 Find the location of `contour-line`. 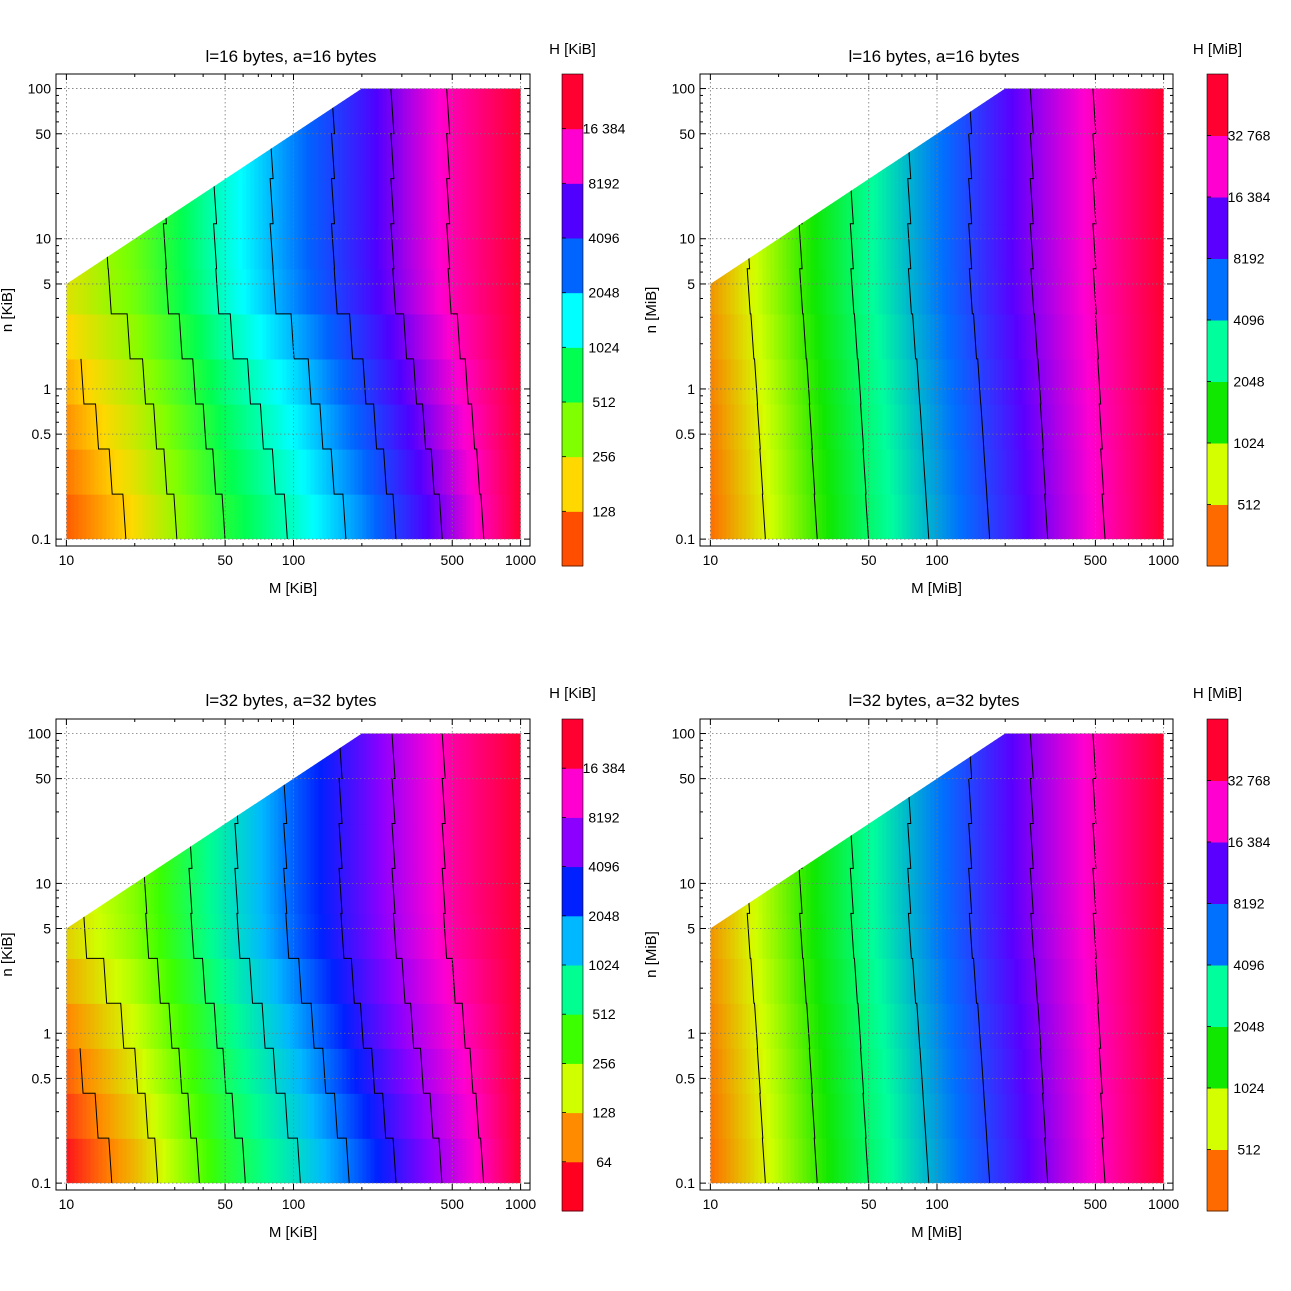

contour-line is located at coordinates (417, 958).